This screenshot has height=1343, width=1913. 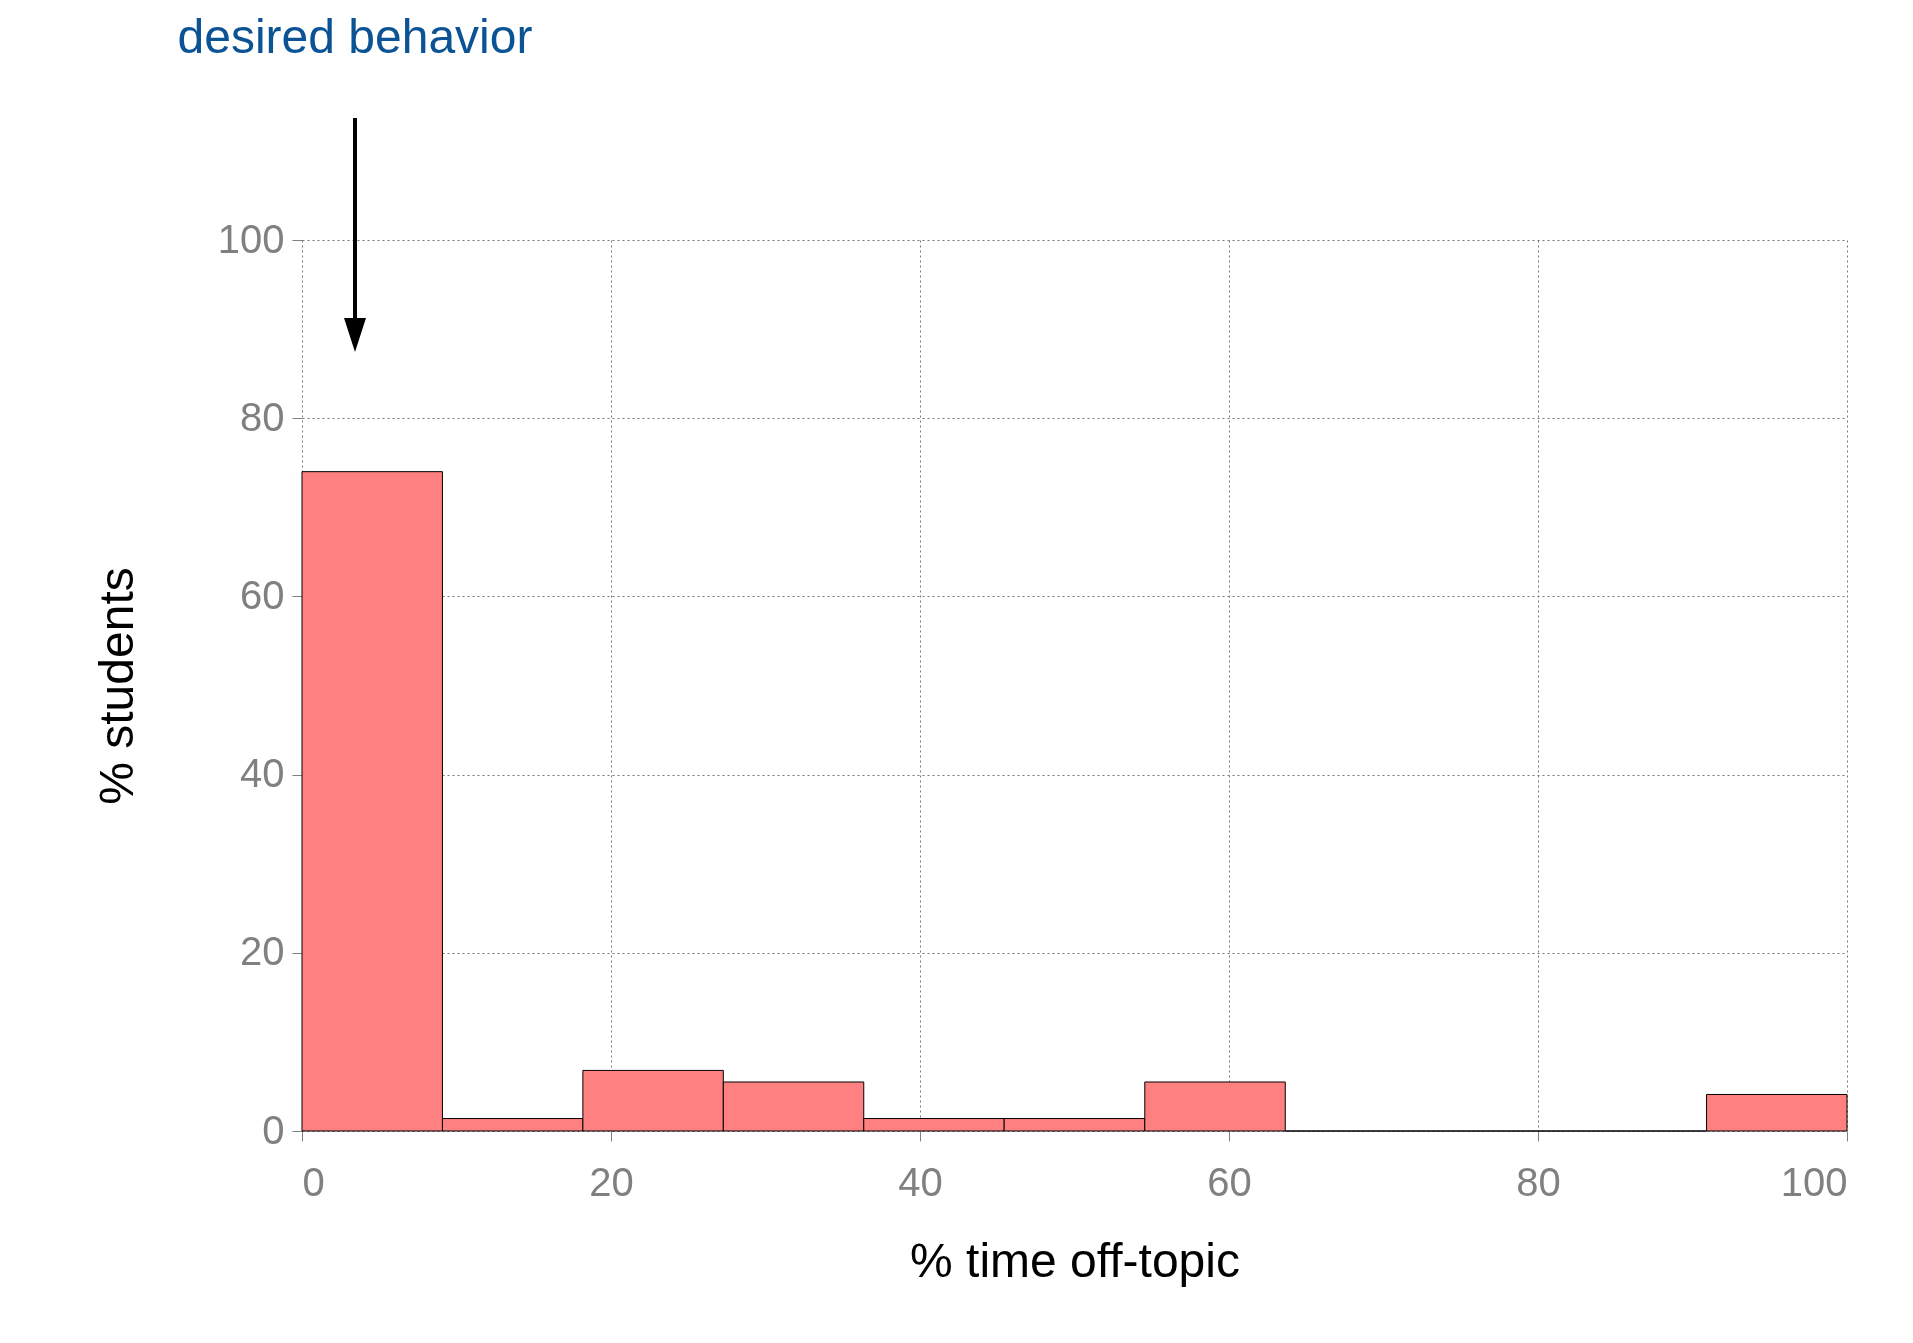 What do you see at coordinates (1229, 1181) in the screenshot?
I see `x-tick-label: 60` at bounding box center [1229, 1181].